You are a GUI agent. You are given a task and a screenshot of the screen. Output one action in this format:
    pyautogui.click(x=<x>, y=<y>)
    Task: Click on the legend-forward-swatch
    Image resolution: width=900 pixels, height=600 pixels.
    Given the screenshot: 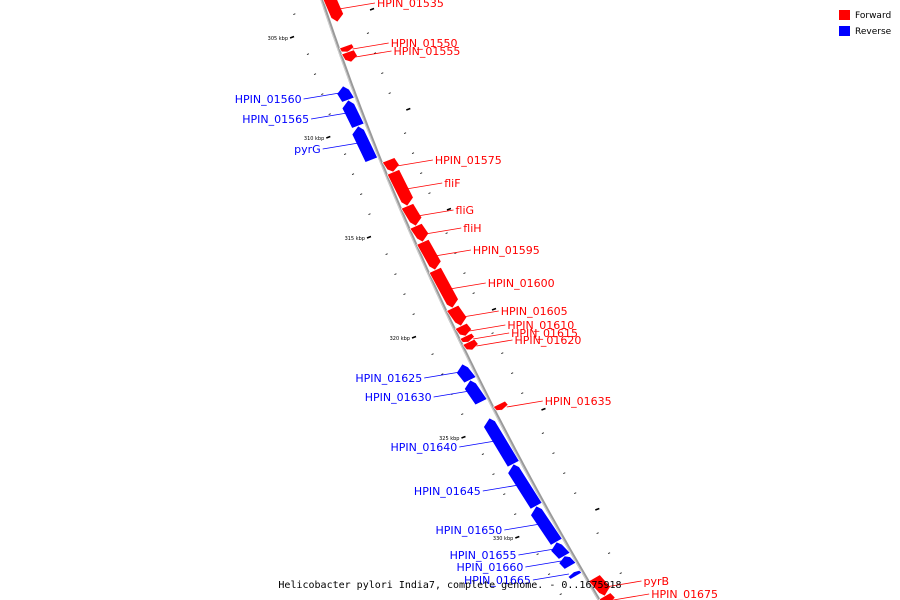 What is the action you would take?
    pyautogui.click(x=844, y=15)
    